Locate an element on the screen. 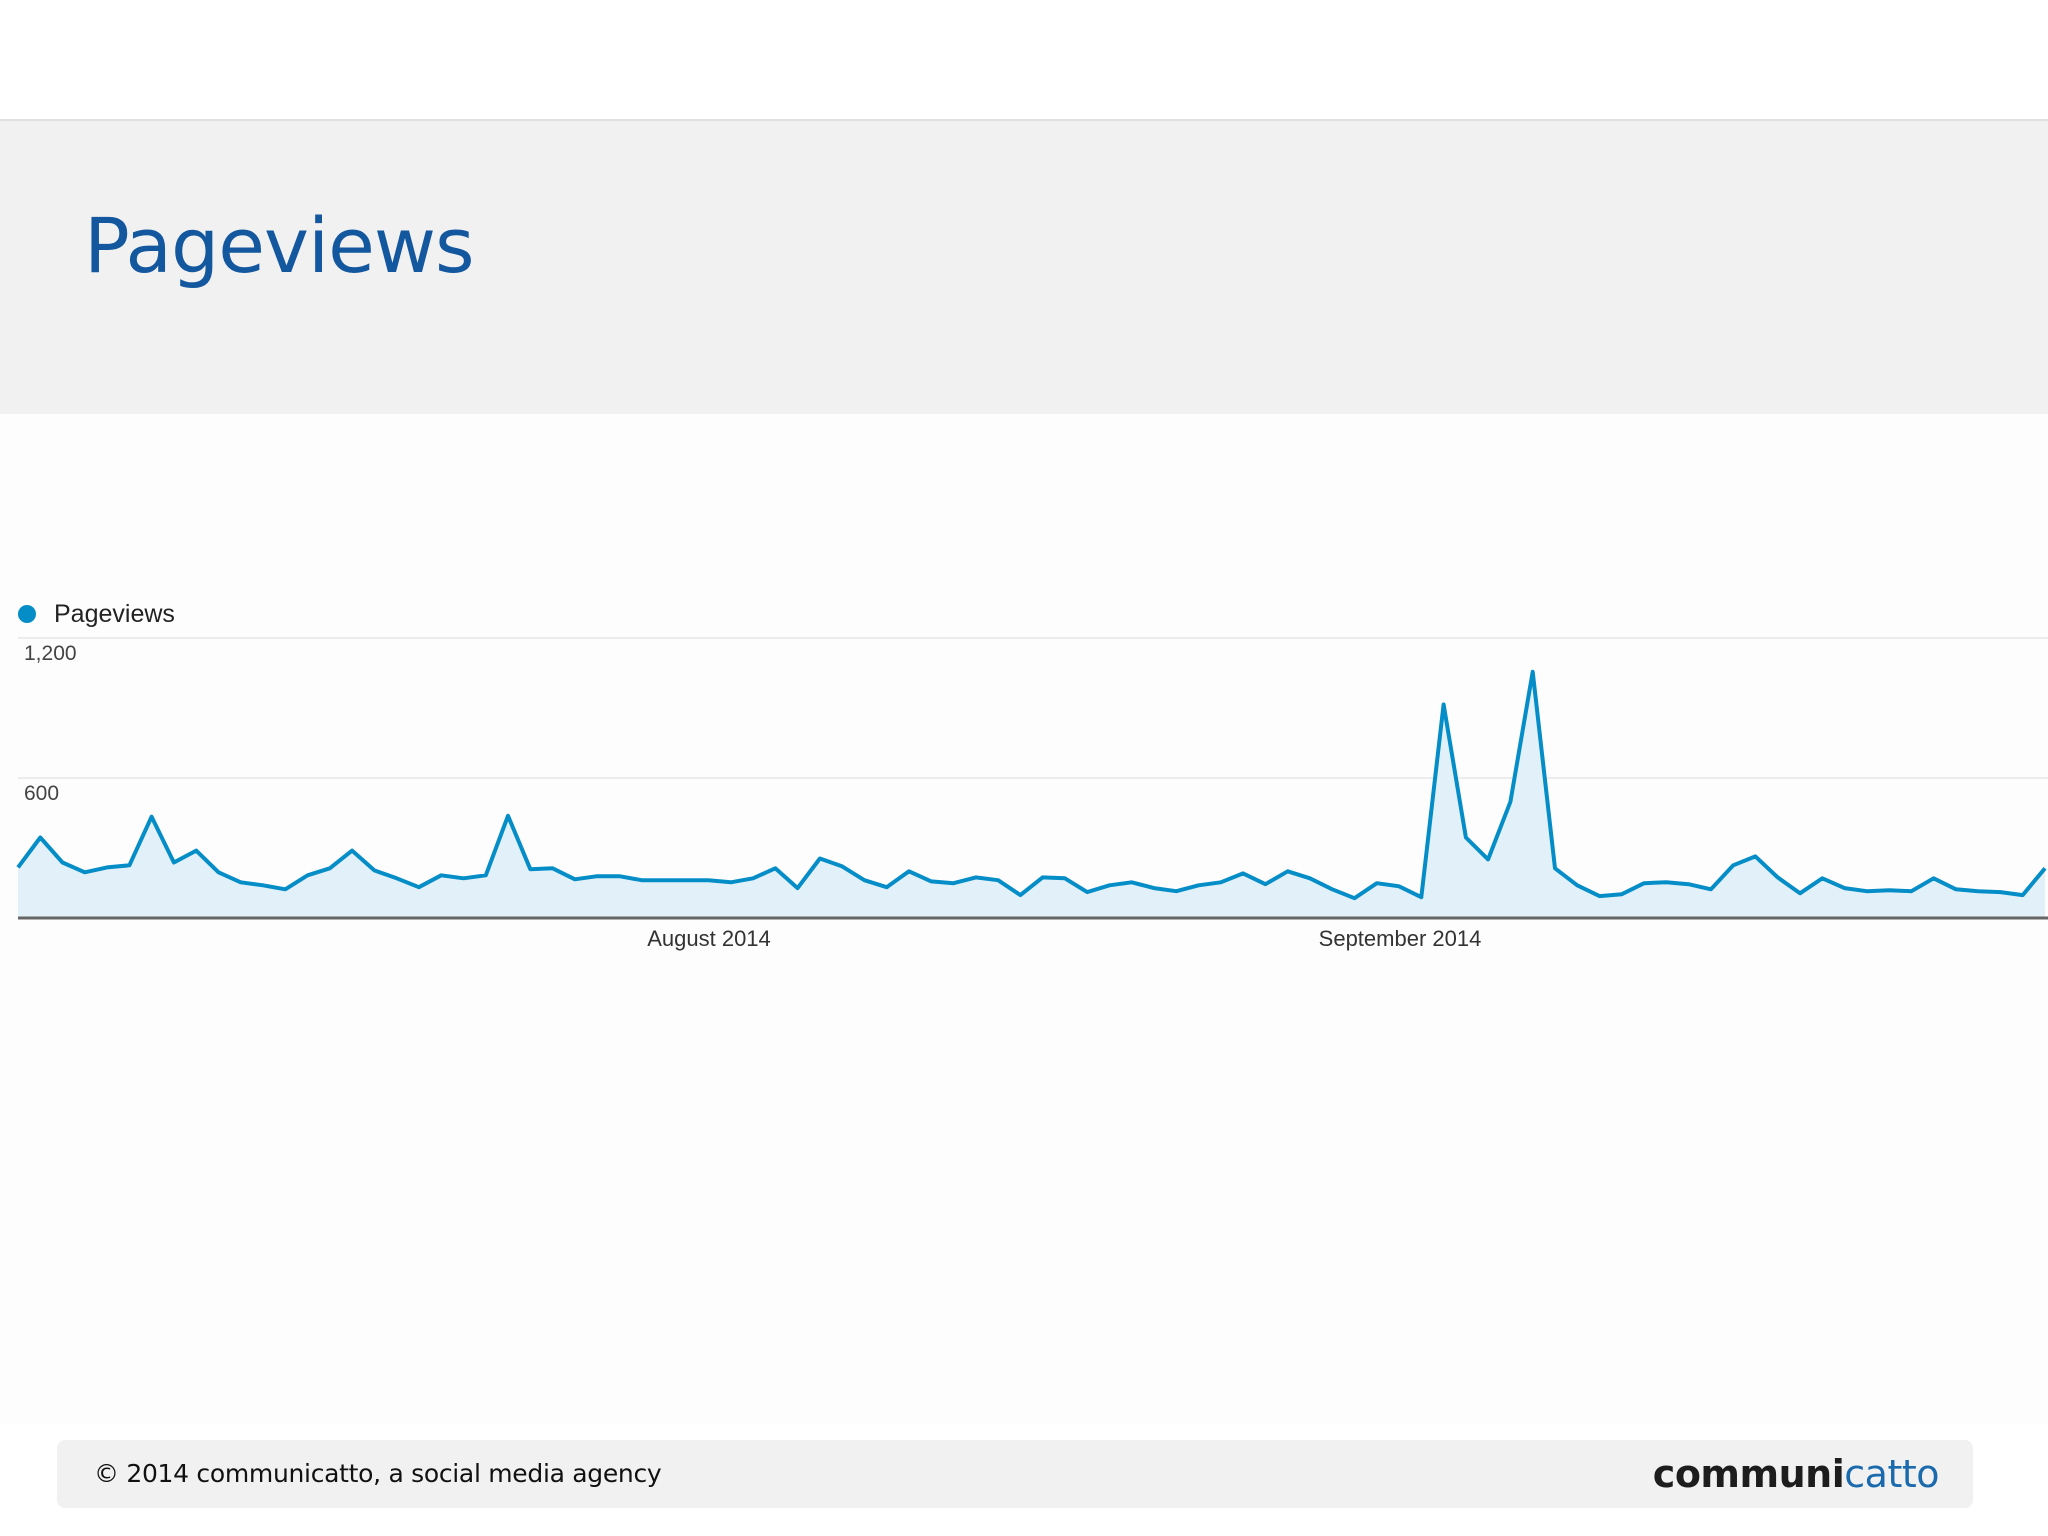 The image size is (2048, 1536). logo-part-dark: communi is located at coordinates (1748, 1474).